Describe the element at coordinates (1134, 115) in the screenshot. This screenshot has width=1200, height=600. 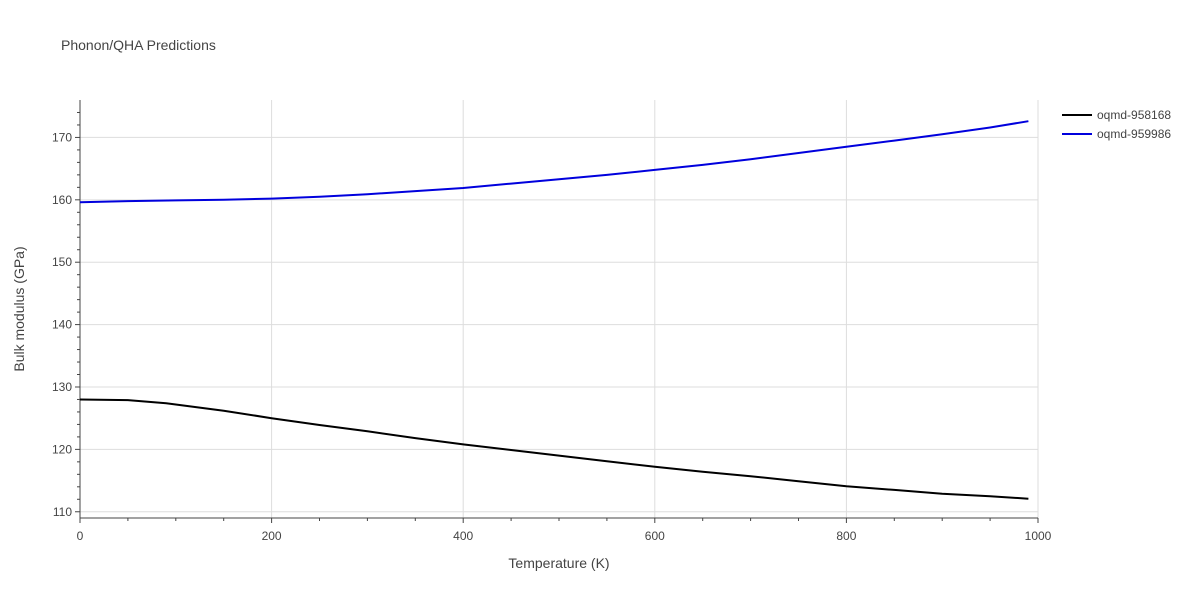
I see `legend-entry-1: oqmd-958168` at that location.